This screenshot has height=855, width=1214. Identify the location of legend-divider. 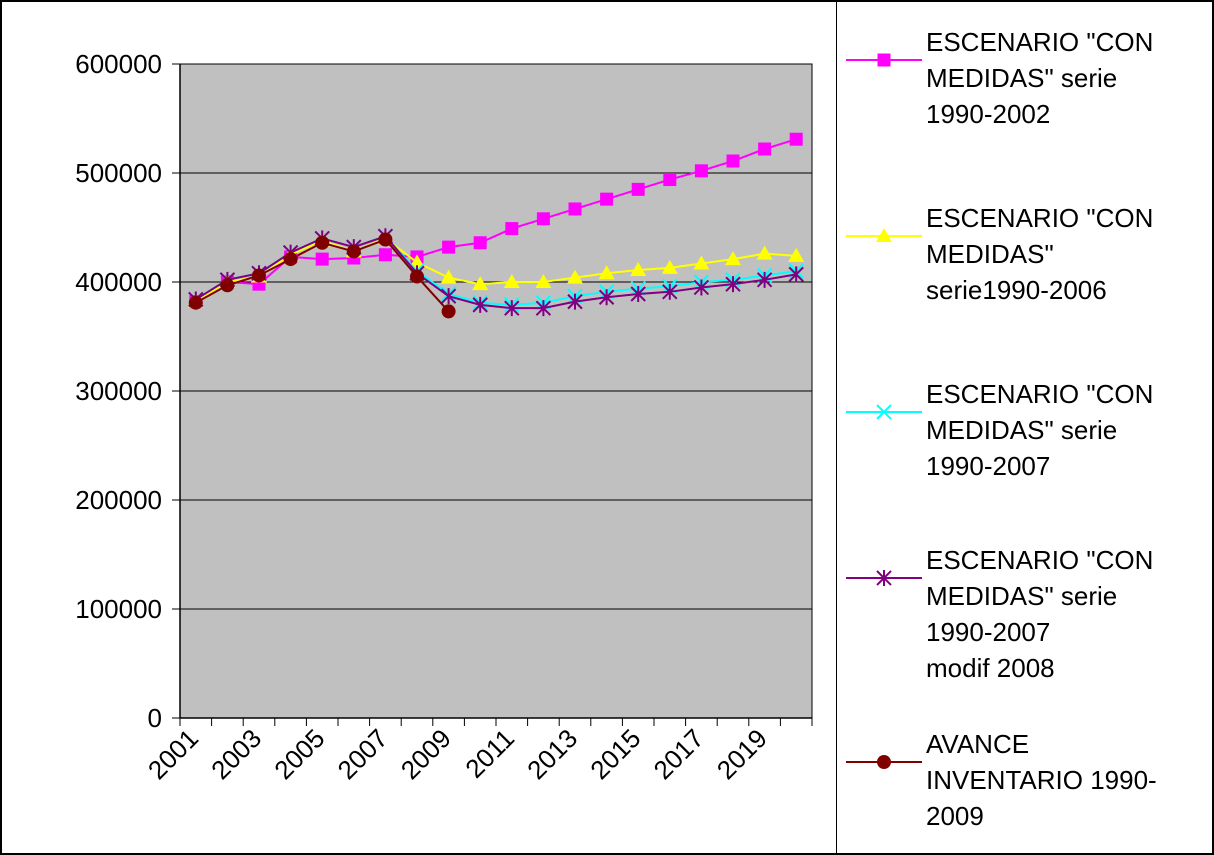
(836, 427).